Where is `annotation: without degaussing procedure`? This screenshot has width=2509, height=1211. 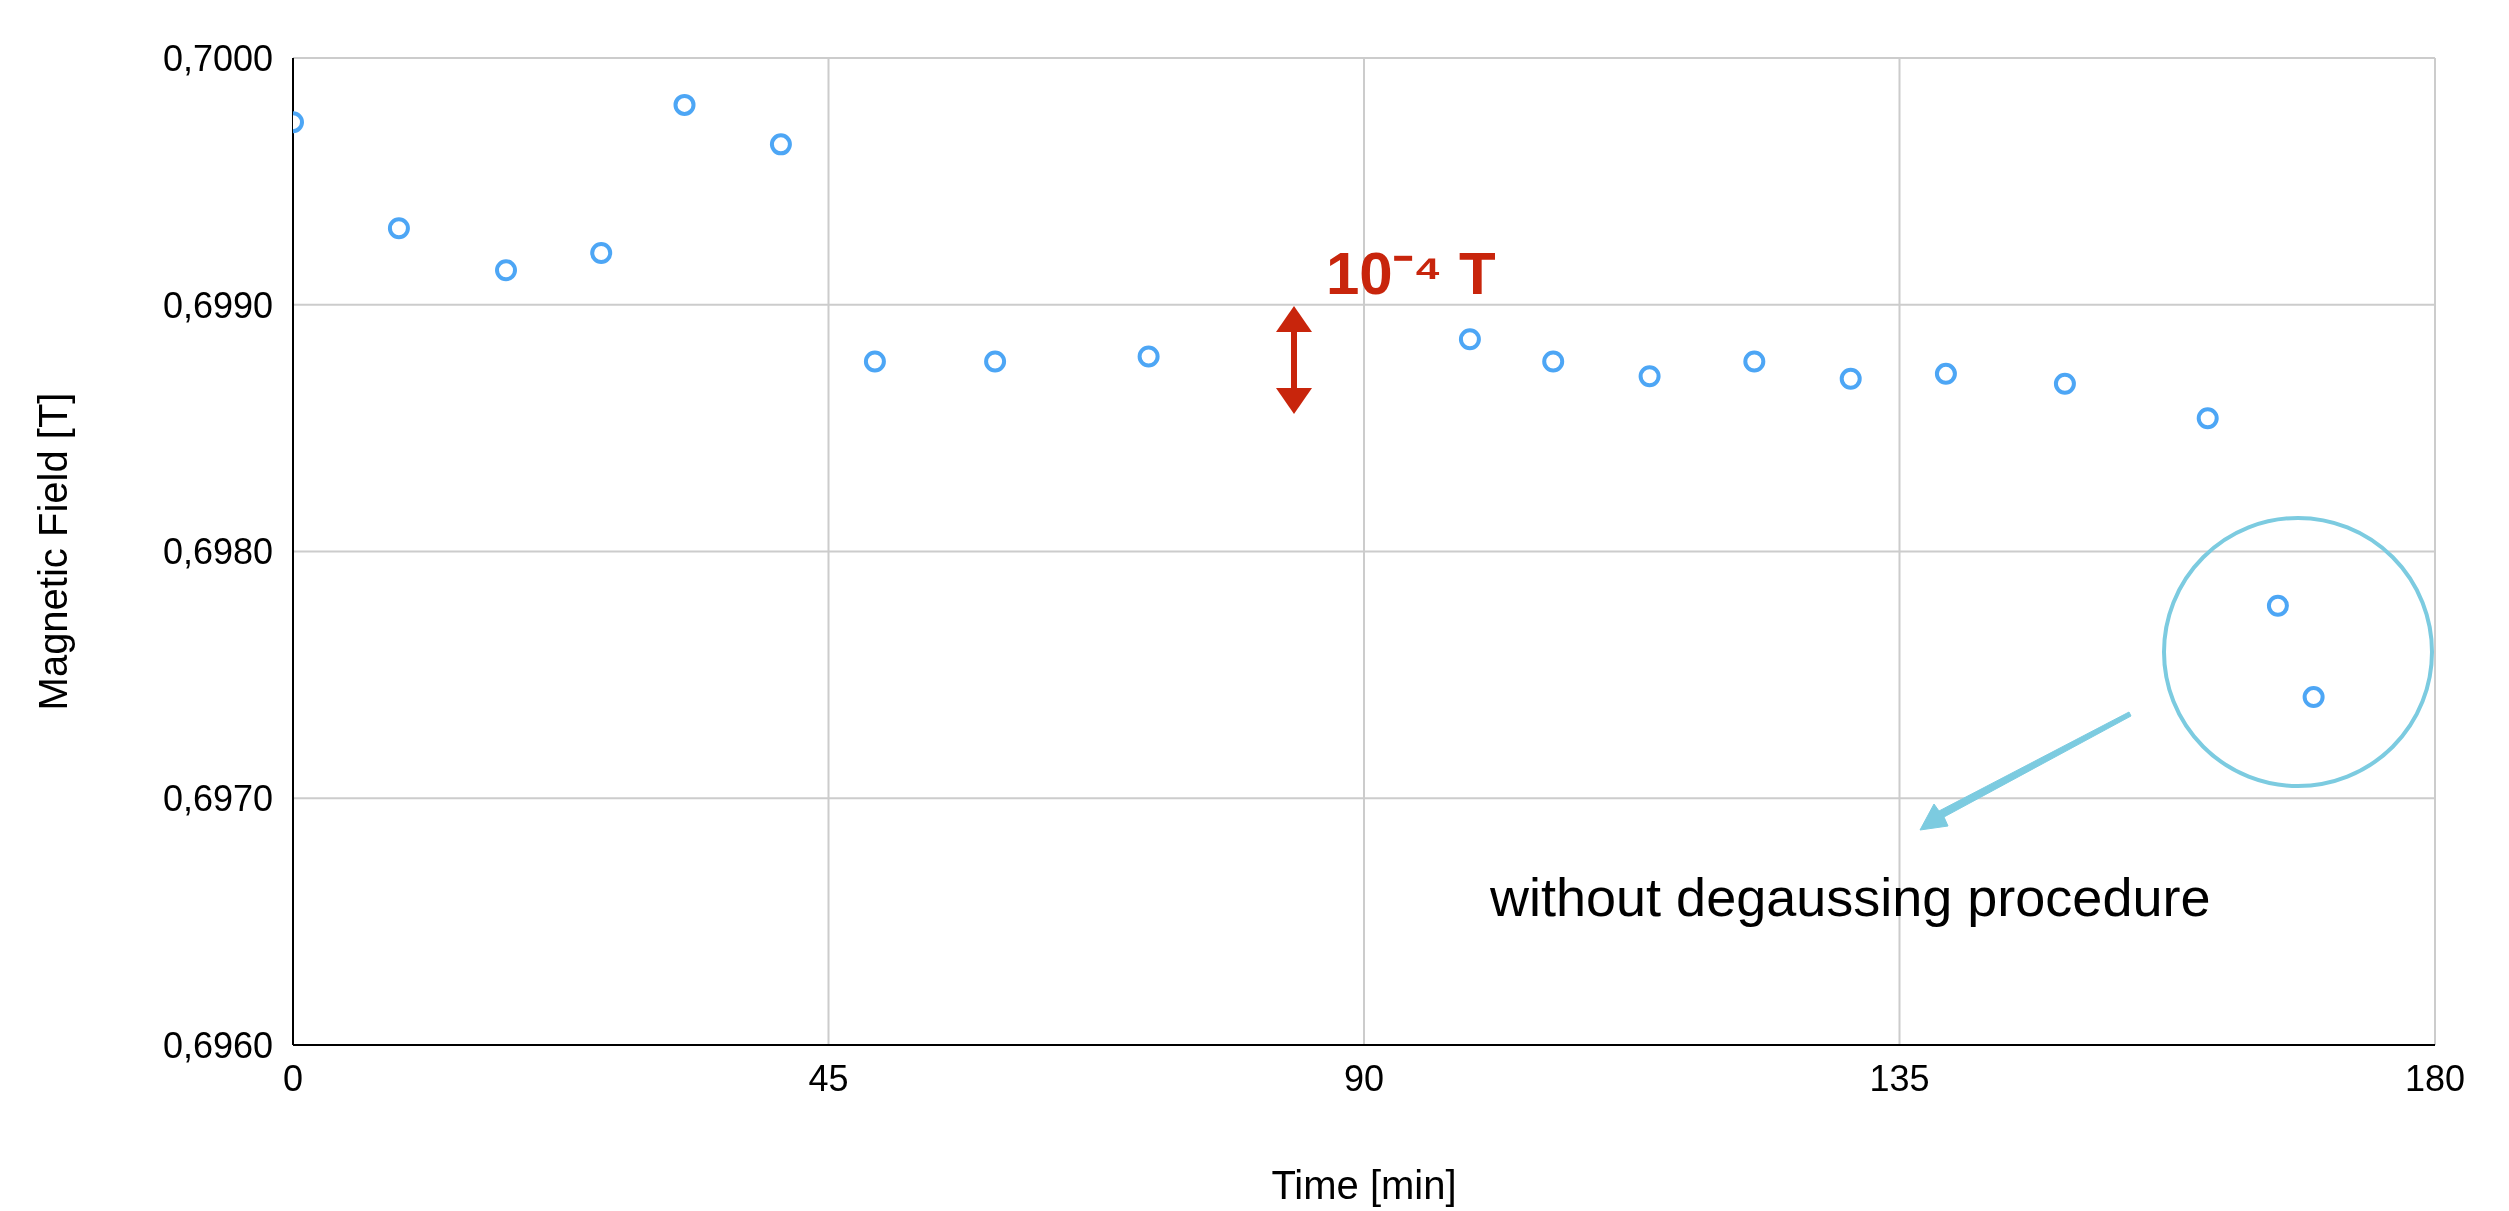
annotation: without degaussing procedure is located at coordinates (1850, 897).